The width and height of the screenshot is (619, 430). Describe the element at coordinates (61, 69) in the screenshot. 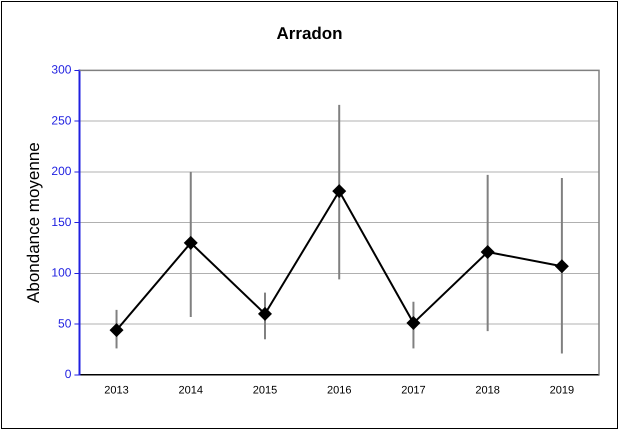

I see `y-tick-label: 300` at that location.